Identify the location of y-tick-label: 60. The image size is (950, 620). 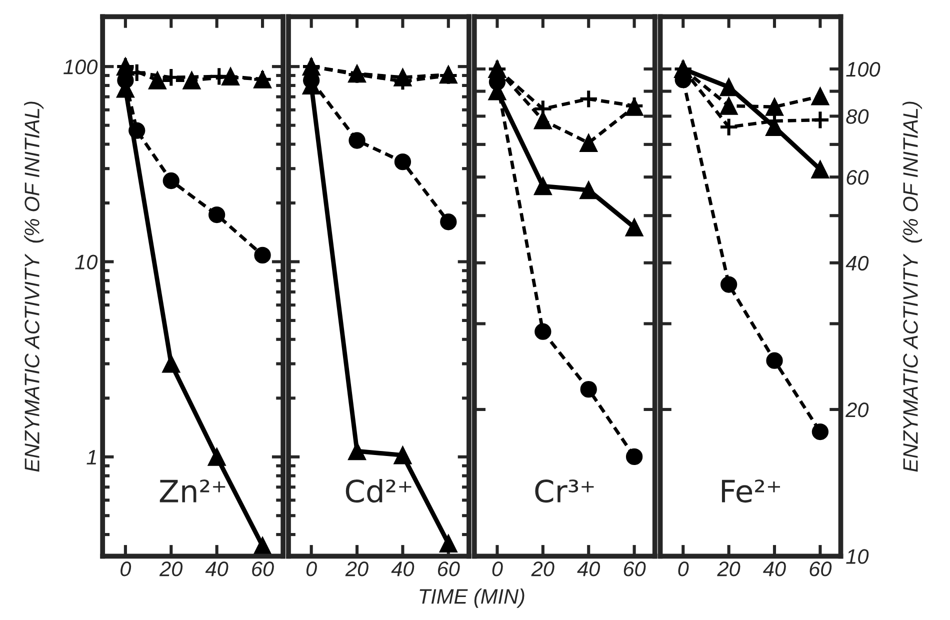
(857, 177).